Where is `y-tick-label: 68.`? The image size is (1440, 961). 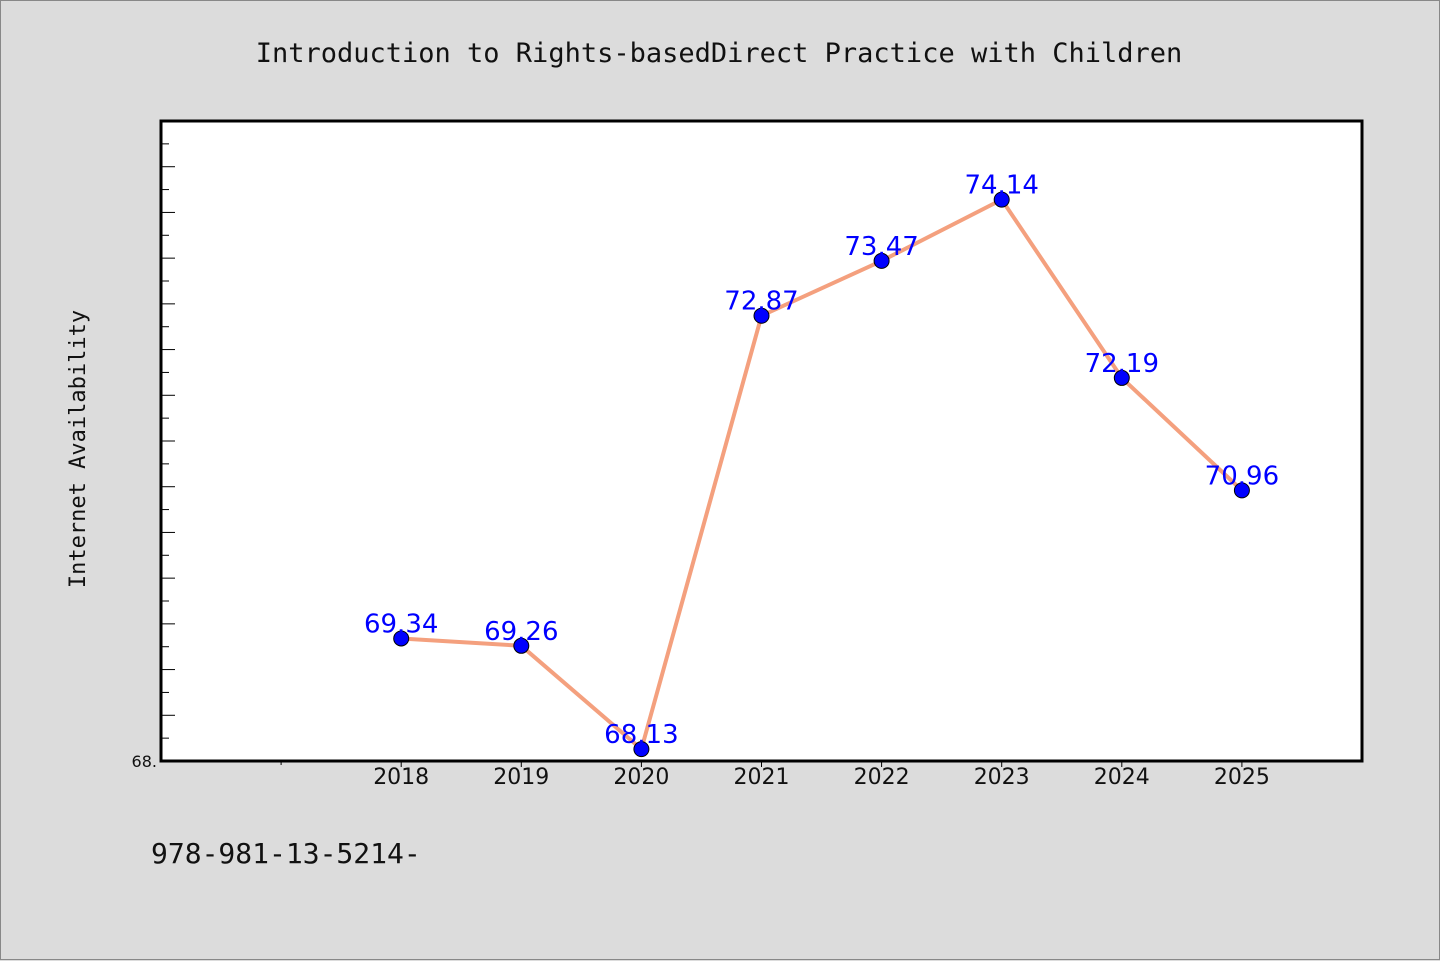
y-tick-label: 68. is located at coordinates (144, 761).